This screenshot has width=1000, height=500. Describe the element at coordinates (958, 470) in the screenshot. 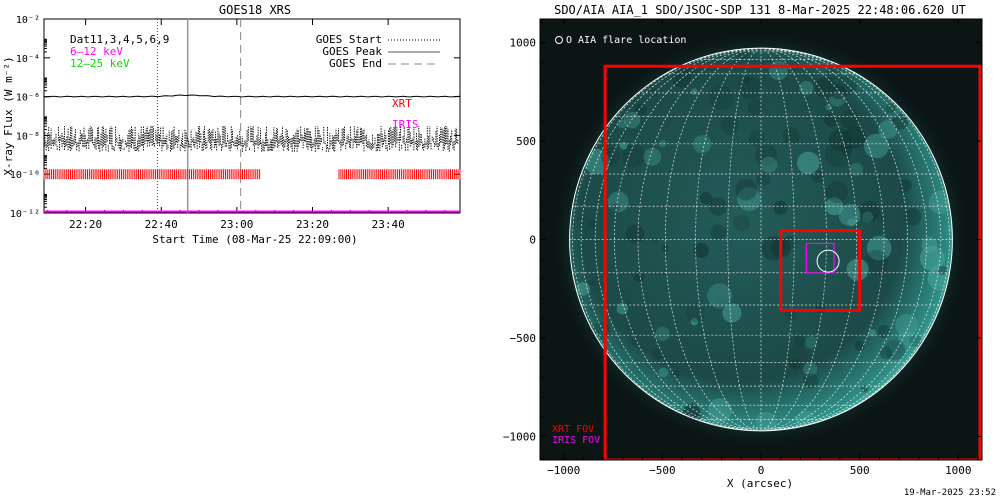

I see `aia-x-tick-label: 1000` at that location.